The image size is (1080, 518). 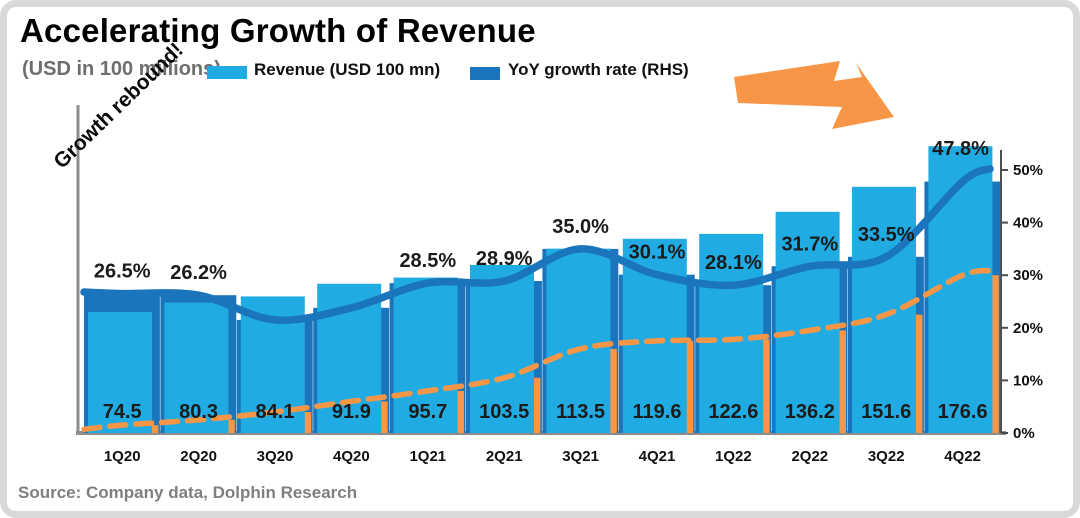 What do you see at coordinates (733, 456) in the screenshot?
I see `x-axis-label: 1Q22` at bounding box center [733, 456].